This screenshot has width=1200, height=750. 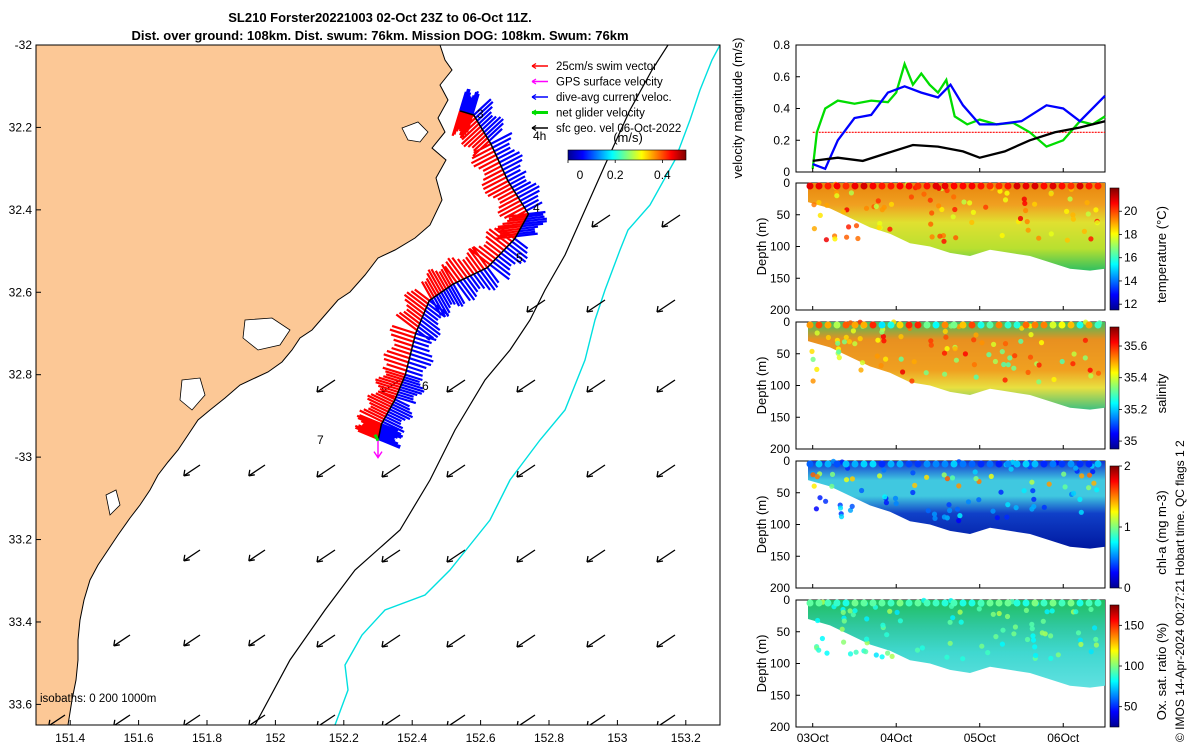 What do you see at coordinates (21, 704) in the screenshot?
I see `map-y-tick-label: 33.6` at bounding box center [21, 704].